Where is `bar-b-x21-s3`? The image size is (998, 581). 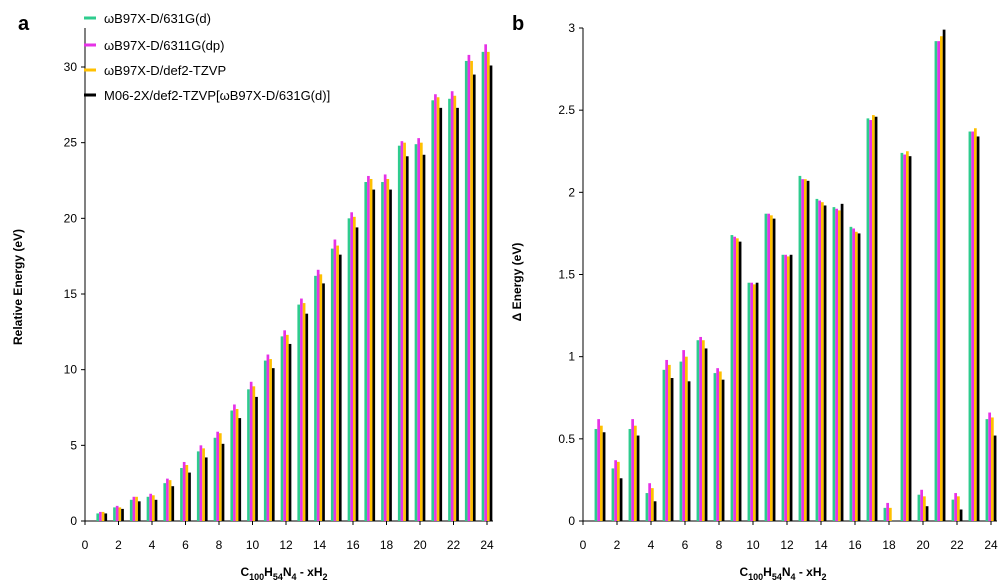 bar-b-x21-s3 is located at coordinates (941, 278).